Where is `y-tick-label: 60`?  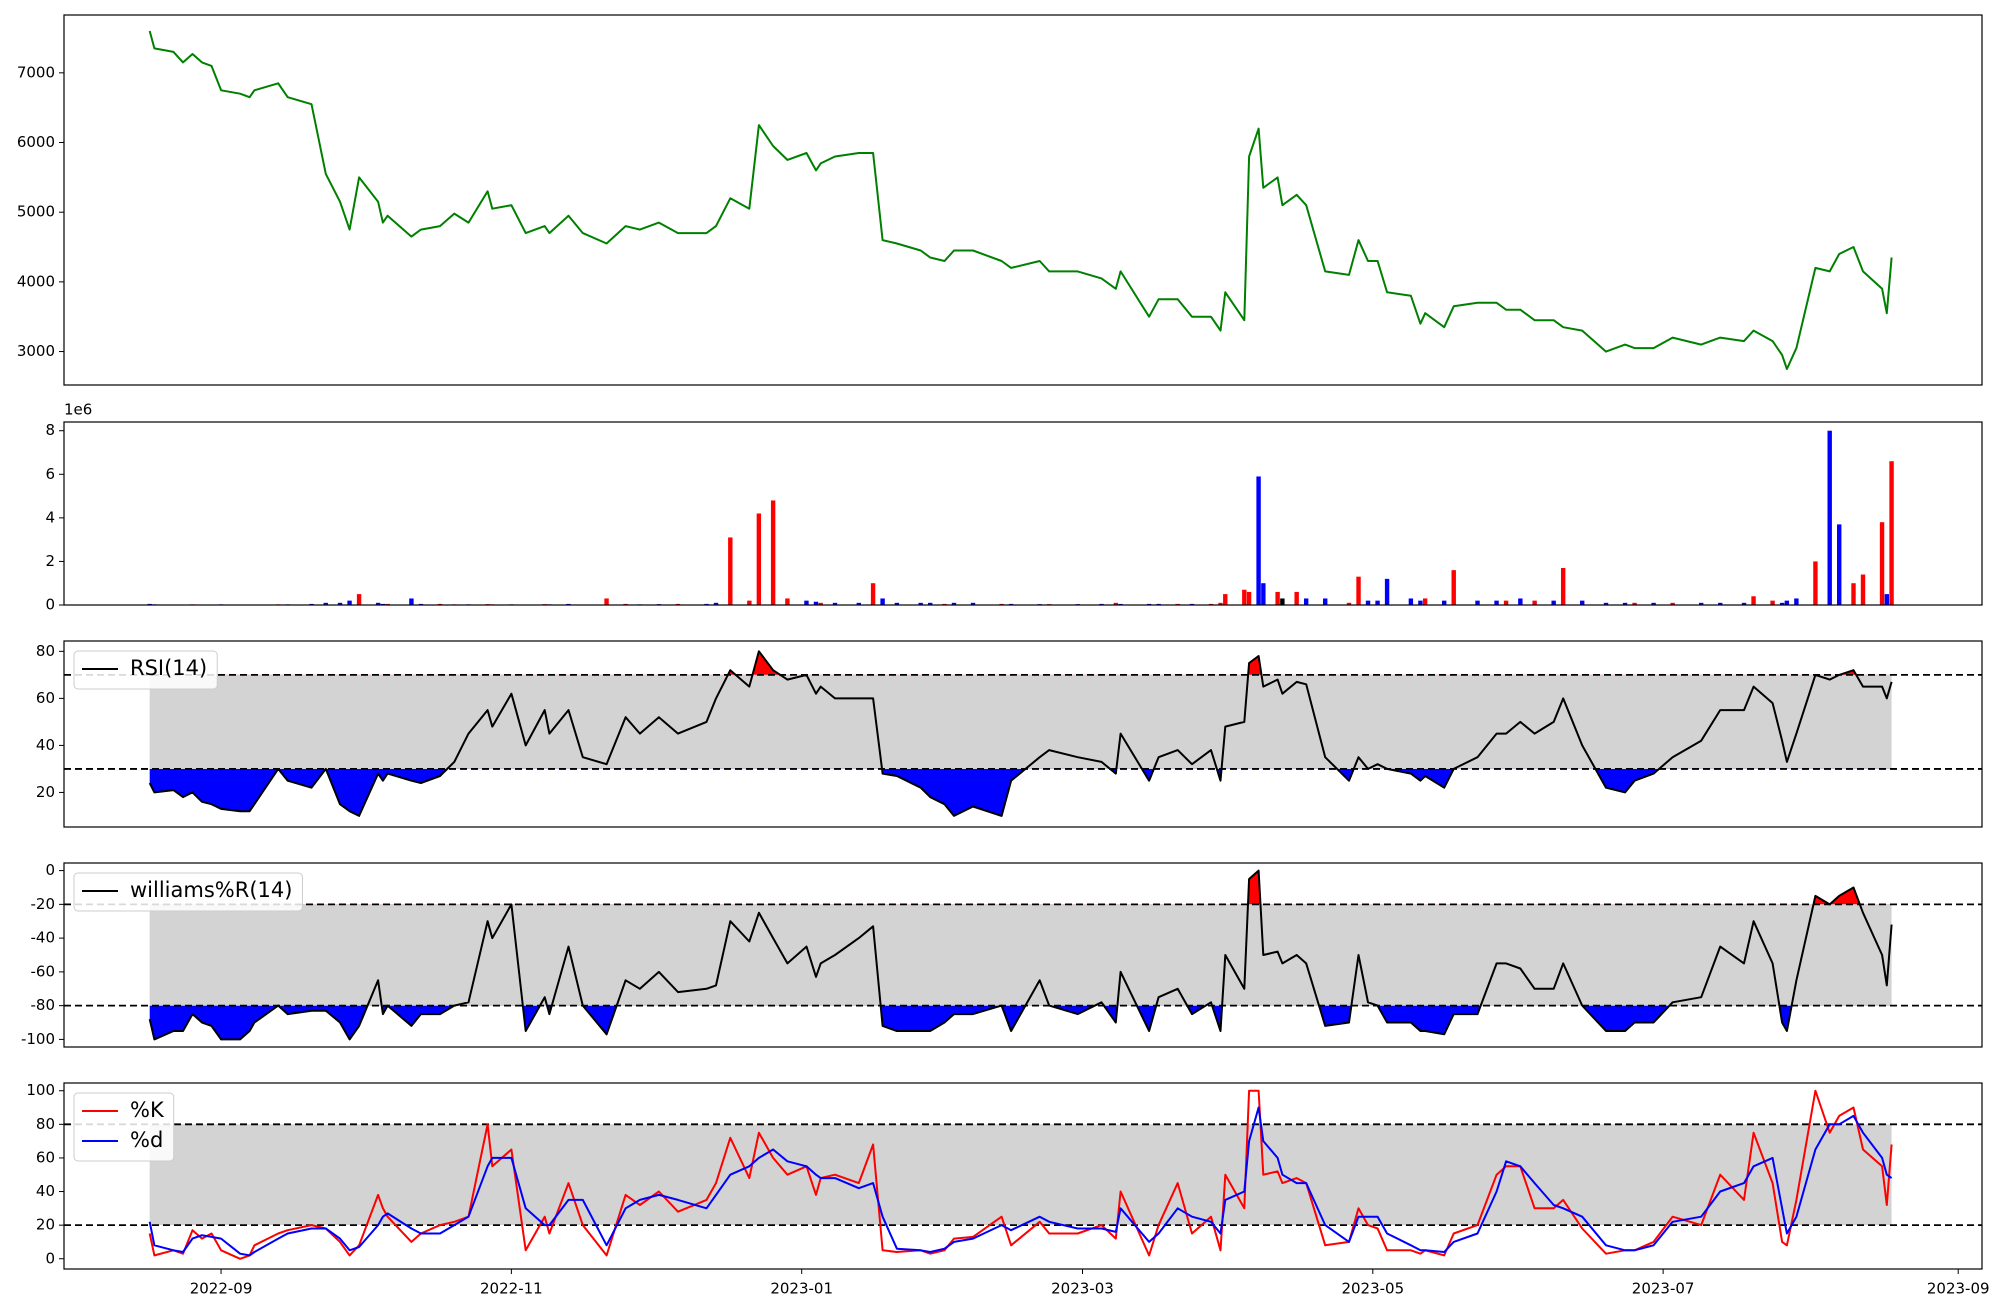 y-tick-label: 60 is located at coordinates (45, 698).